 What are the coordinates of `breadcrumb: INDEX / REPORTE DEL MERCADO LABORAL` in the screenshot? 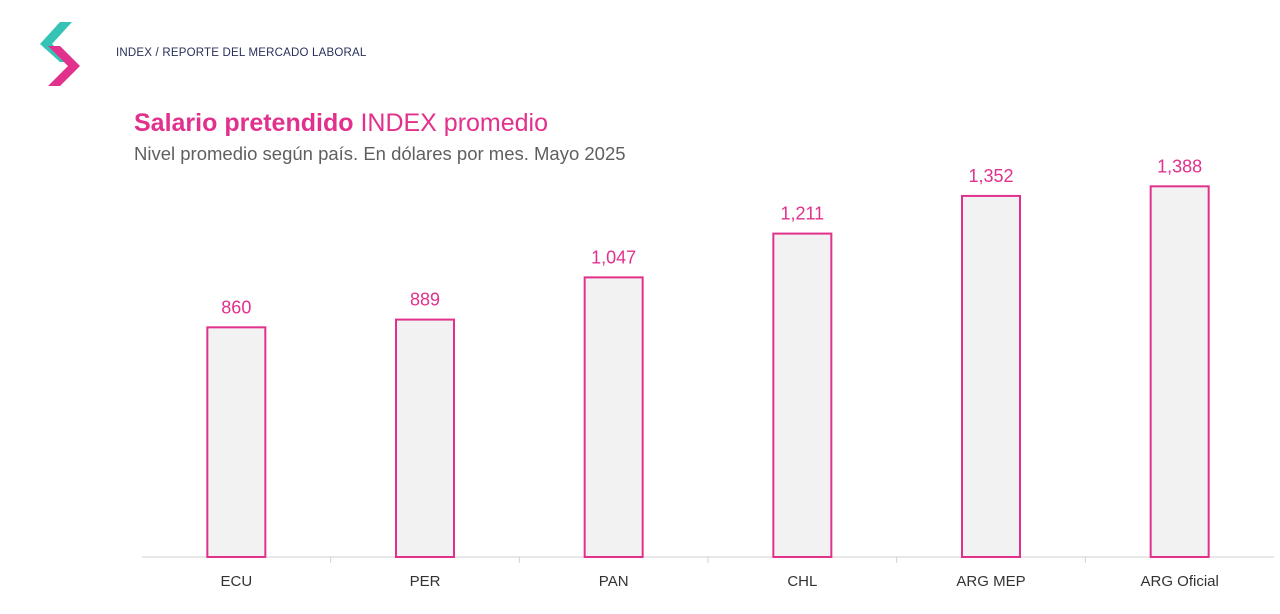 It's located at (241, 53).